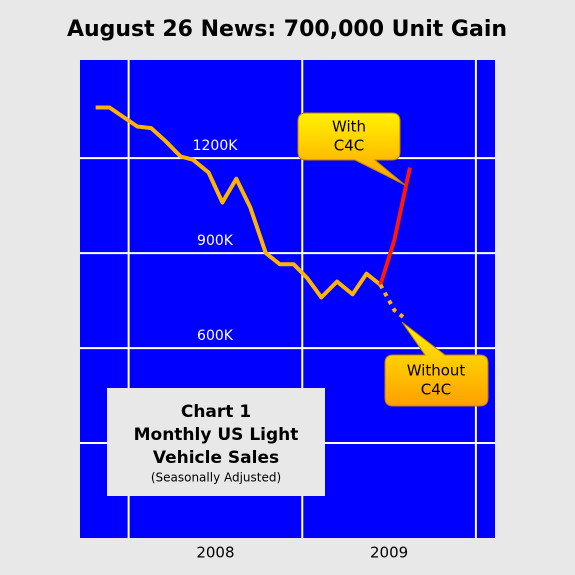 This screenshot has height=575, width=575. What do you see at coordinates (215, 336) in the screenshot?
I see `y-tick-label: 600K` at bounding box center [215, 336].